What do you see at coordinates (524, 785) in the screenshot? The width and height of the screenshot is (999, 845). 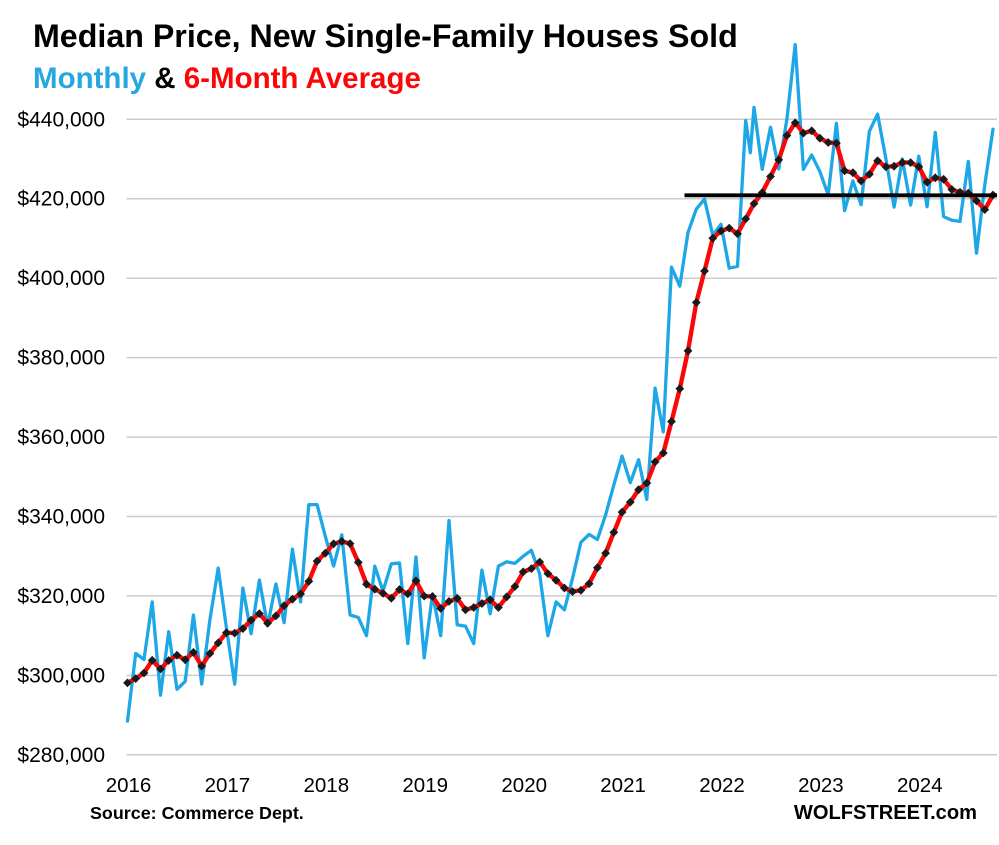 I see `svg-text: 2020` at bounding box center [524, 785].